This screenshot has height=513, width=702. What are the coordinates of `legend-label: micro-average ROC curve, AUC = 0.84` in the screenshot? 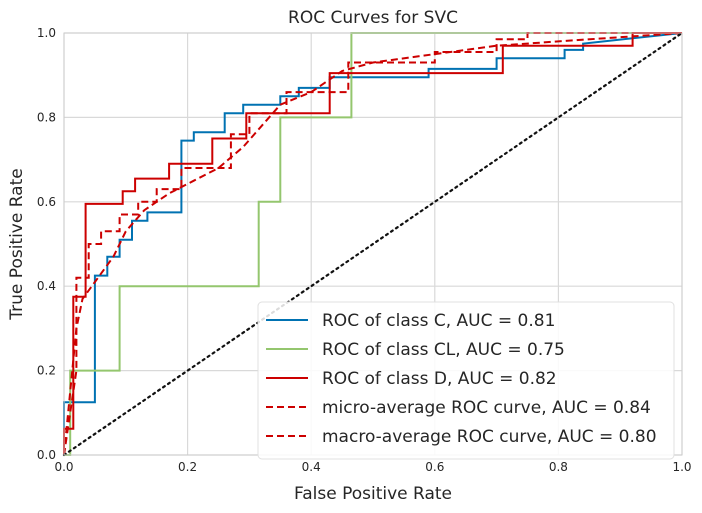 It's located at (486, 408).